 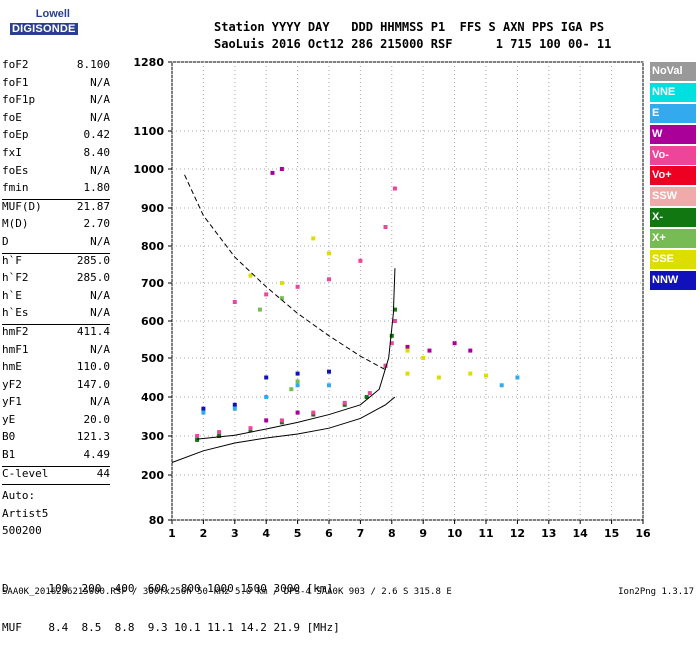 I want to click on param-row-fof2: foF2 8.100, so click(x=56, y=67).